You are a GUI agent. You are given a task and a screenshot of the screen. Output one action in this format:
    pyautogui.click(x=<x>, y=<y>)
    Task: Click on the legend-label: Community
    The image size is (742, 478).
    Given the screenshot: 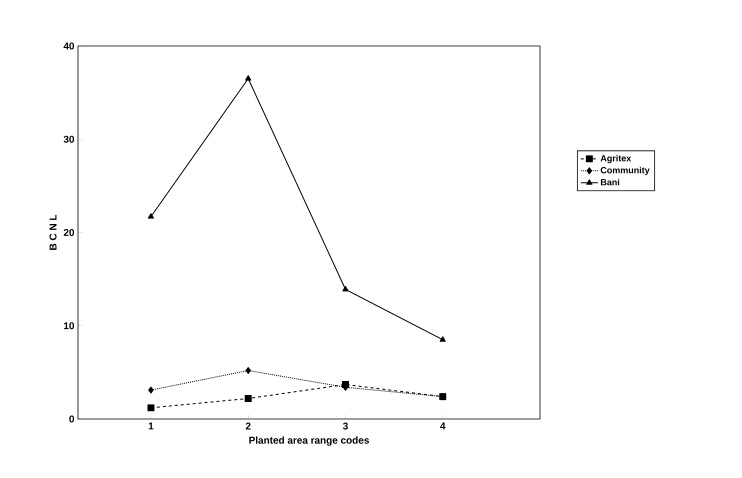 What is the action you would take?
    pyautogui.click(x=625, y=171)
    